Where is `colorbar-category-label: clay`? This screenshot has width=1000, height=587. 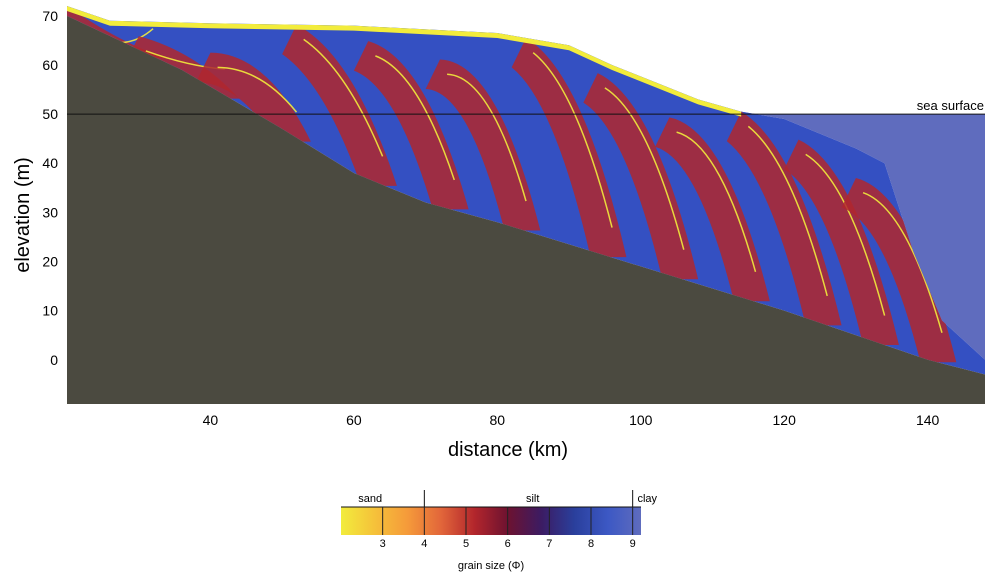
colorbar-category-label: clay is located at coordinates (647, 499).